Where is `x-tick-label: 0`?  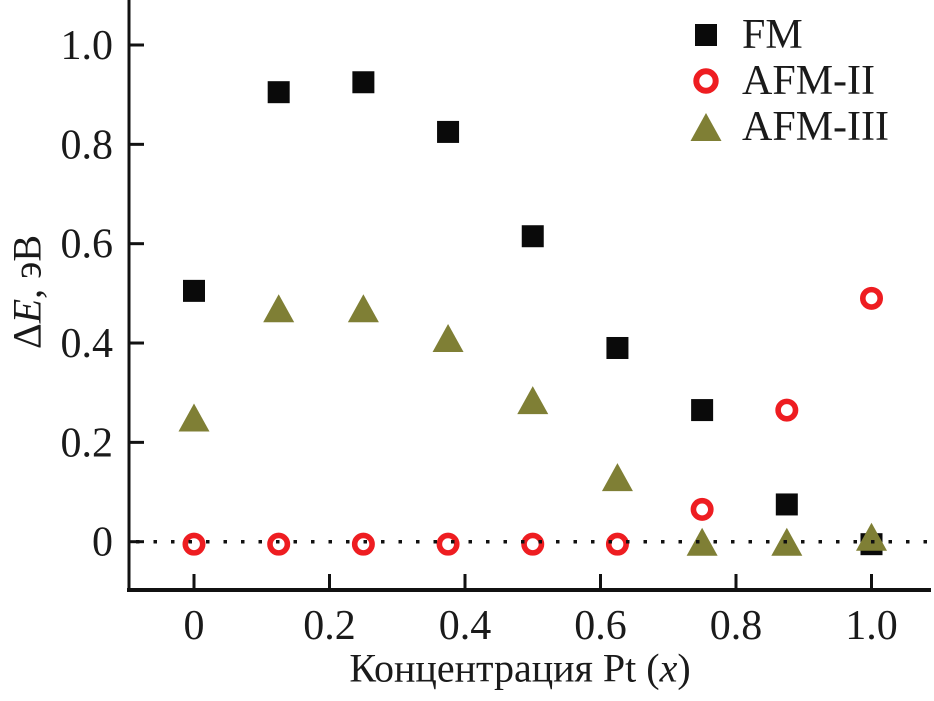
x-tick-label: 0 is located at coordinates (194, 626).